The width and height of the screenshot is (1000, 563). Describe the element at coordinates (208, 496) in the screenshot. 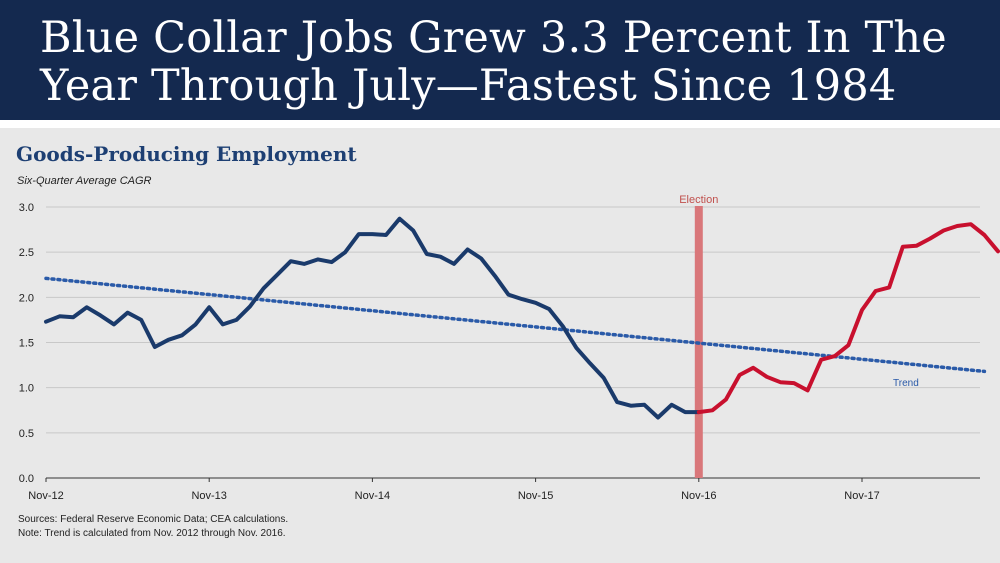

I see `x-tick-label: Nov-13` at that location.